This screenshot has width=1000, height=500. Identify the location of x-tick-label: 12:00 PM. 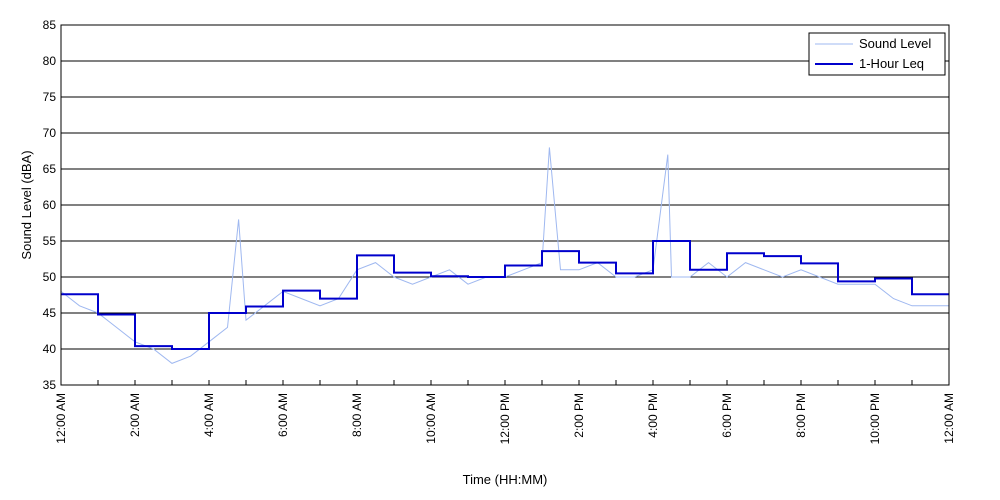
(505, 418).